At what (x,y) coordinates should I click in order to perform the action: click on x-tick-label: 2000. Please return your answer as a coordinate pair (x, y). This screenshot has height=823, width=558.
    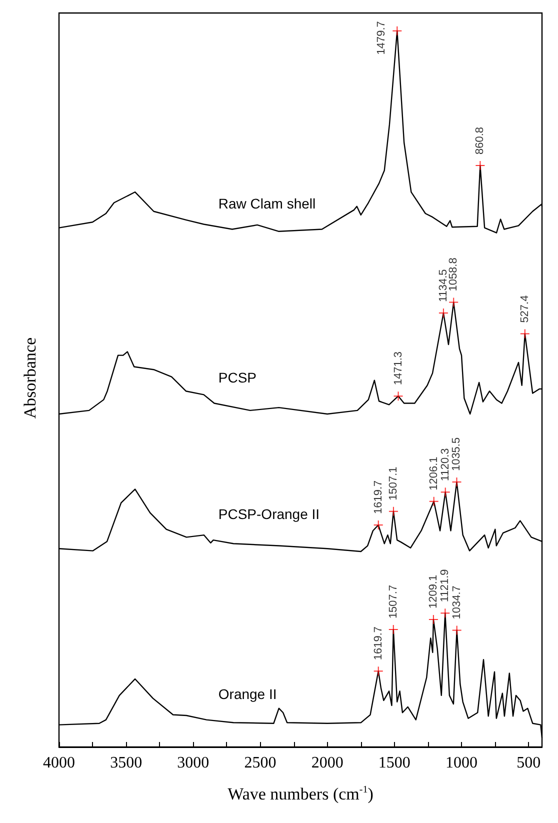
    Looking at the image, I should click on (327, 763).